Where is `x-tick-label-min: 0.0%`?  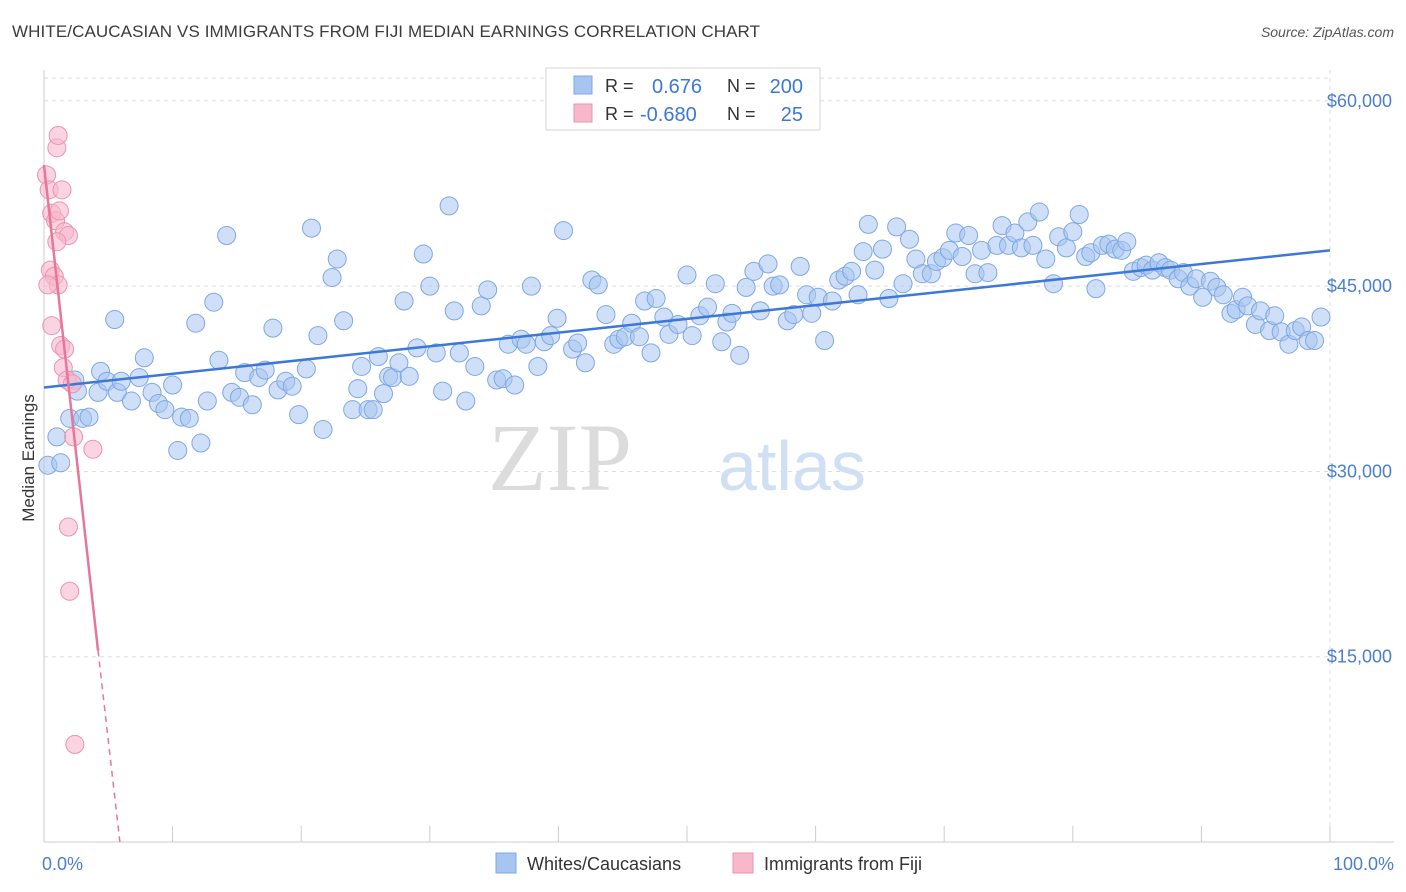 x-tick-label-min: 0.0% is located at coordinates (62, 864).